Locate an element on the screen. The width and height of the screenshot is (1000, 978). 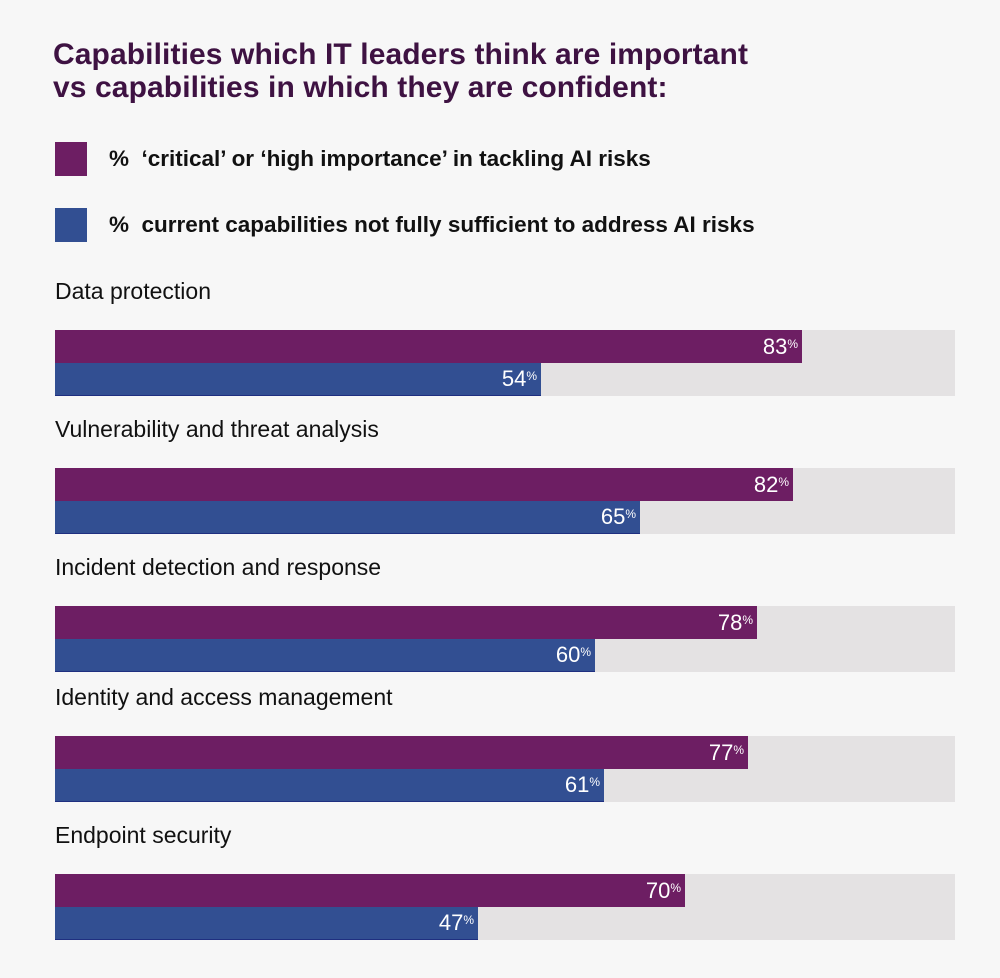
data-label-value: 83 is located at coordinates (775, 346).